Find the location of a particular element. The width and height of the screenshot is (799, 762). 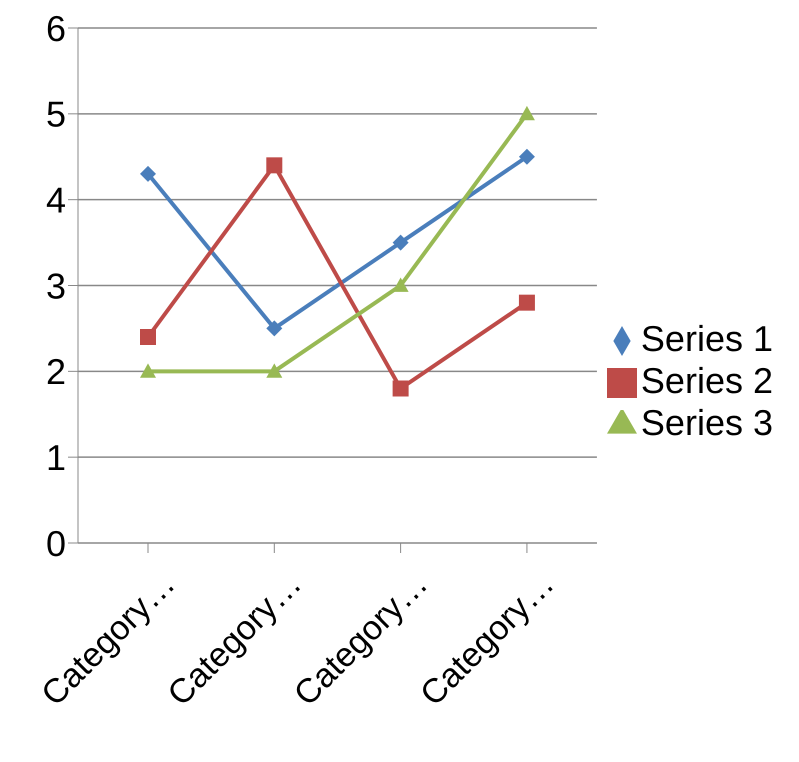

legend-label: Series 1 is located at coordinates (706, 338).